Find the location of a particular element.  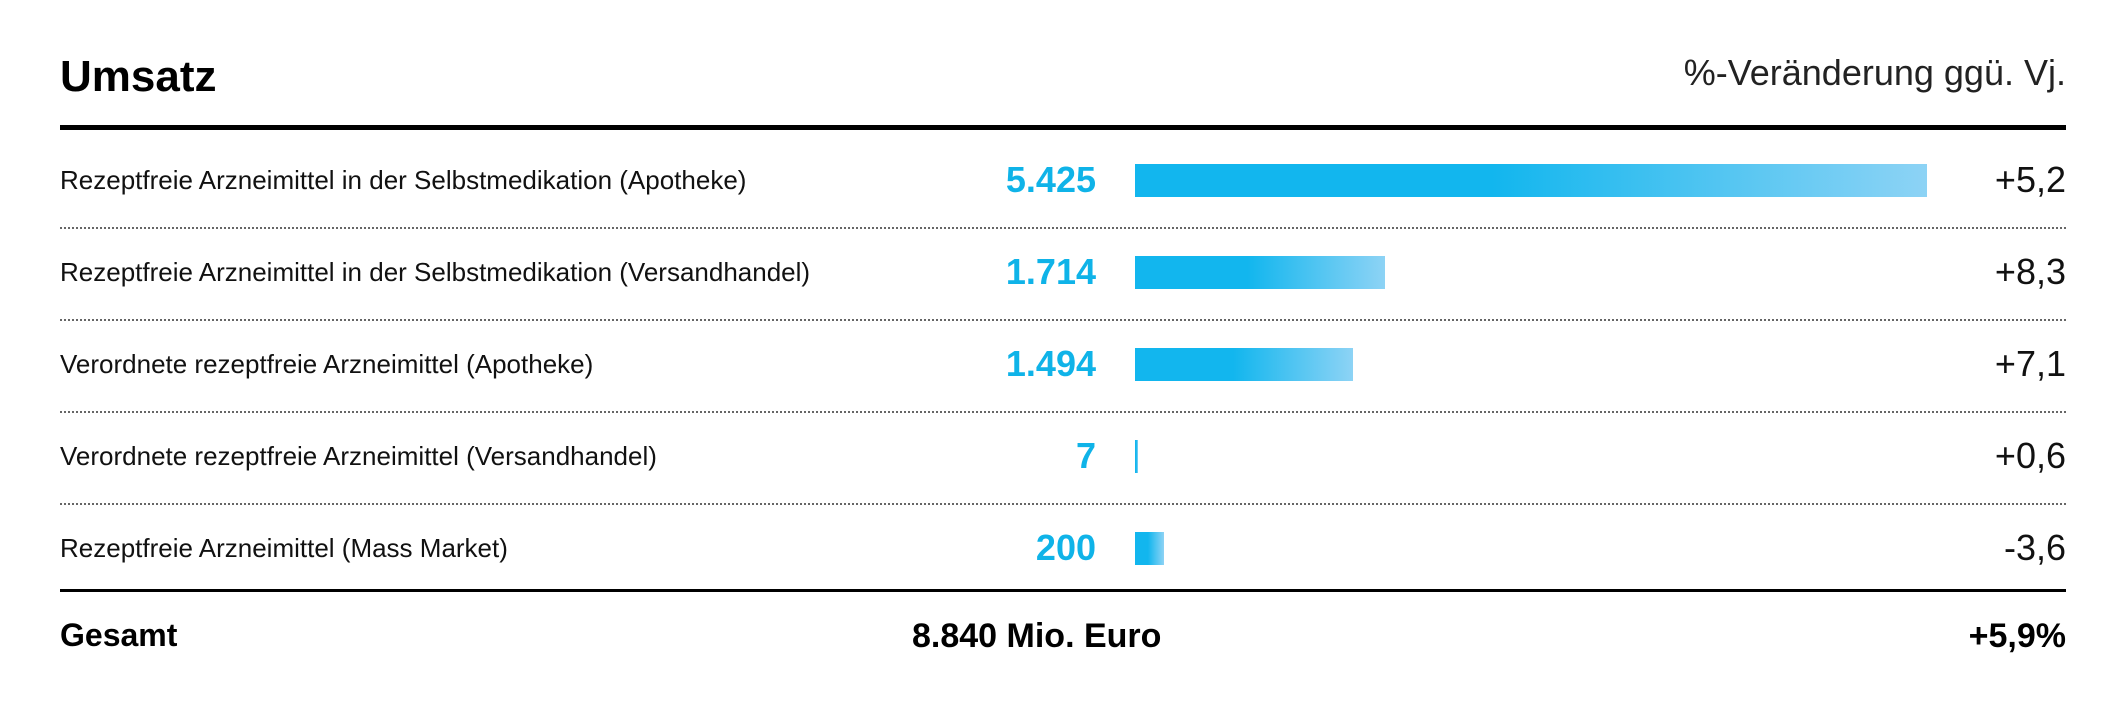

change-value: +7,1 is located at coordinates (2030, 363).